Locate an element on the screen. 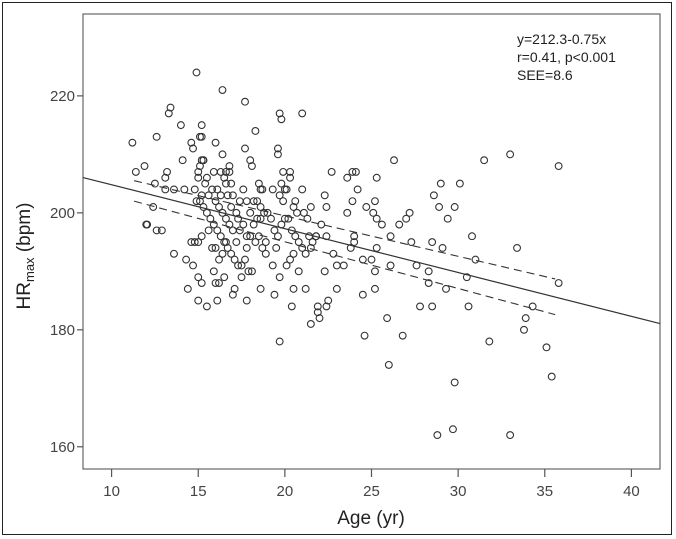 The height and width of the screenshot is (539, 676). x-tick-label: 10 is located at coordinates (111, 491).